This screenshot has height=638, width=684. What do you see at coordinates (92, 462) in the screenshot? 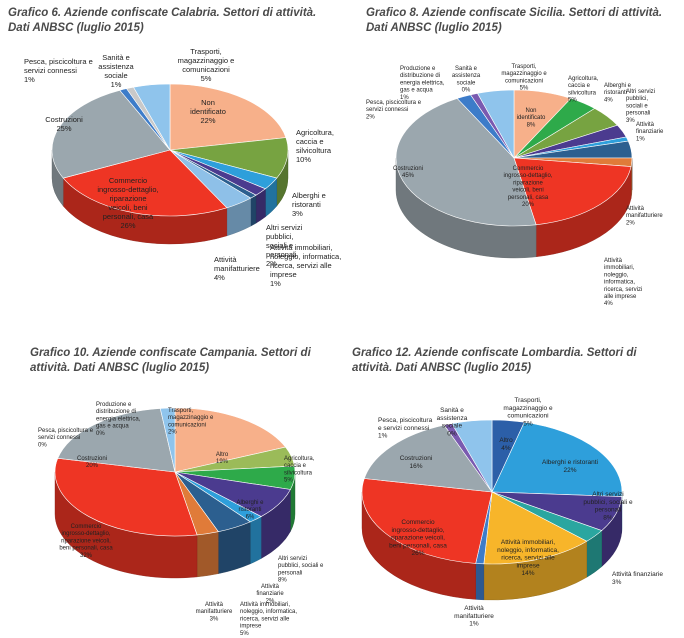
I see `slice-label: Costruzioni 20%` at bounding box center [92, 462].